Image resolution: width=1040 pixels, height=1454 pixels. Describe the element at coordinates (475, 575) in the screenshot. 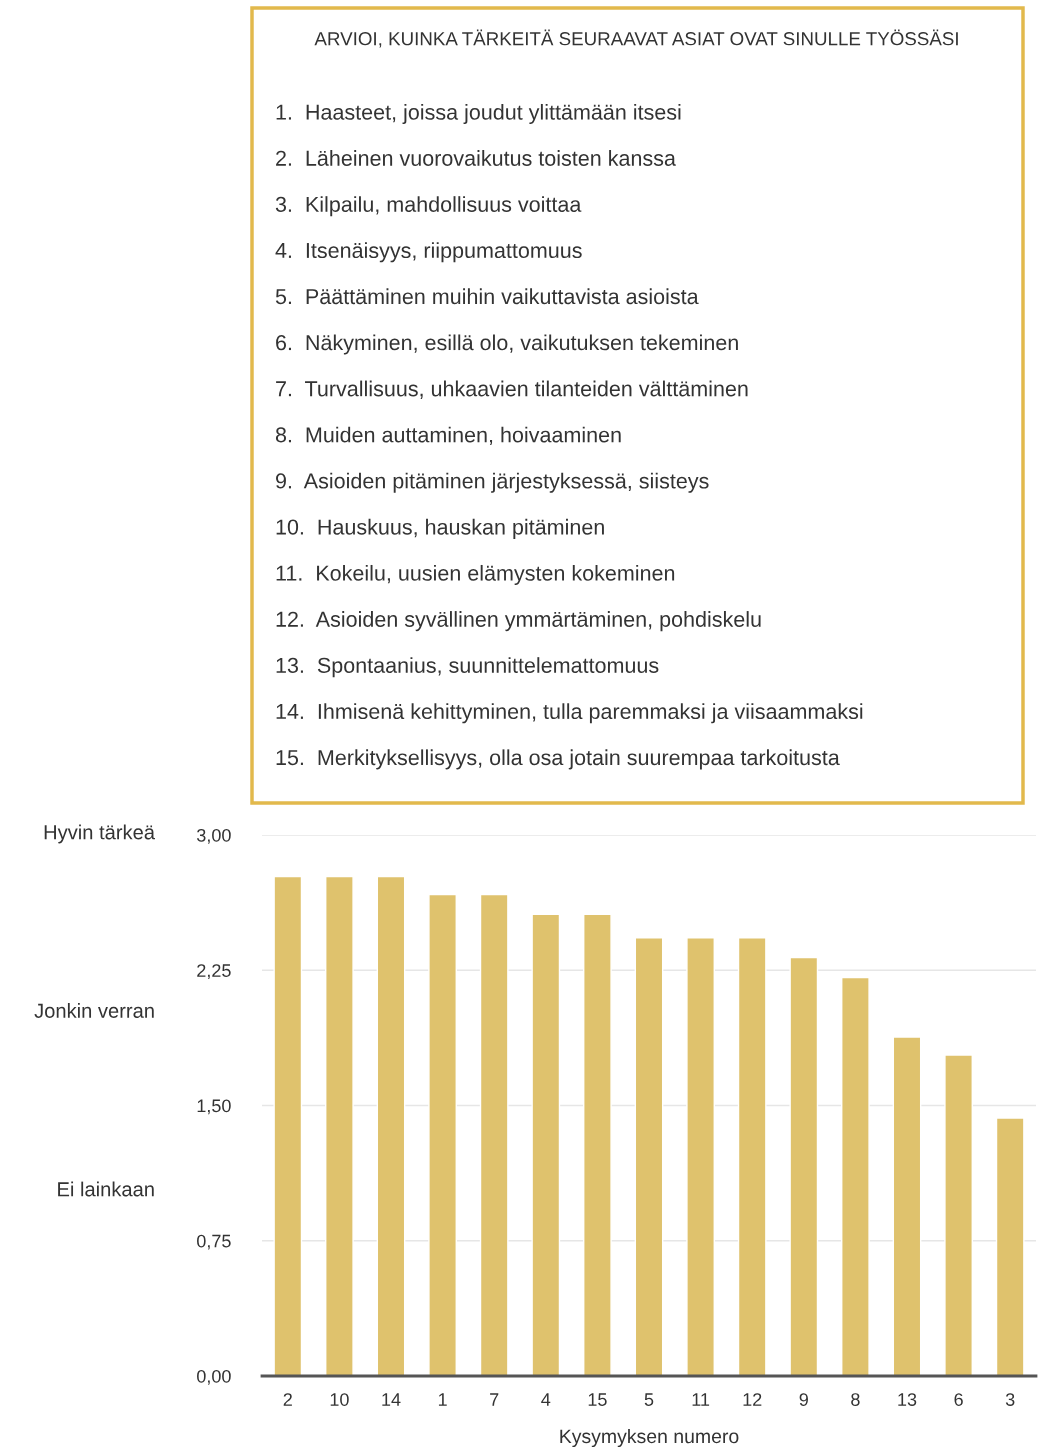

I see `text: 11. Kokeilu, uusien elämysten kokeminen` at that location.